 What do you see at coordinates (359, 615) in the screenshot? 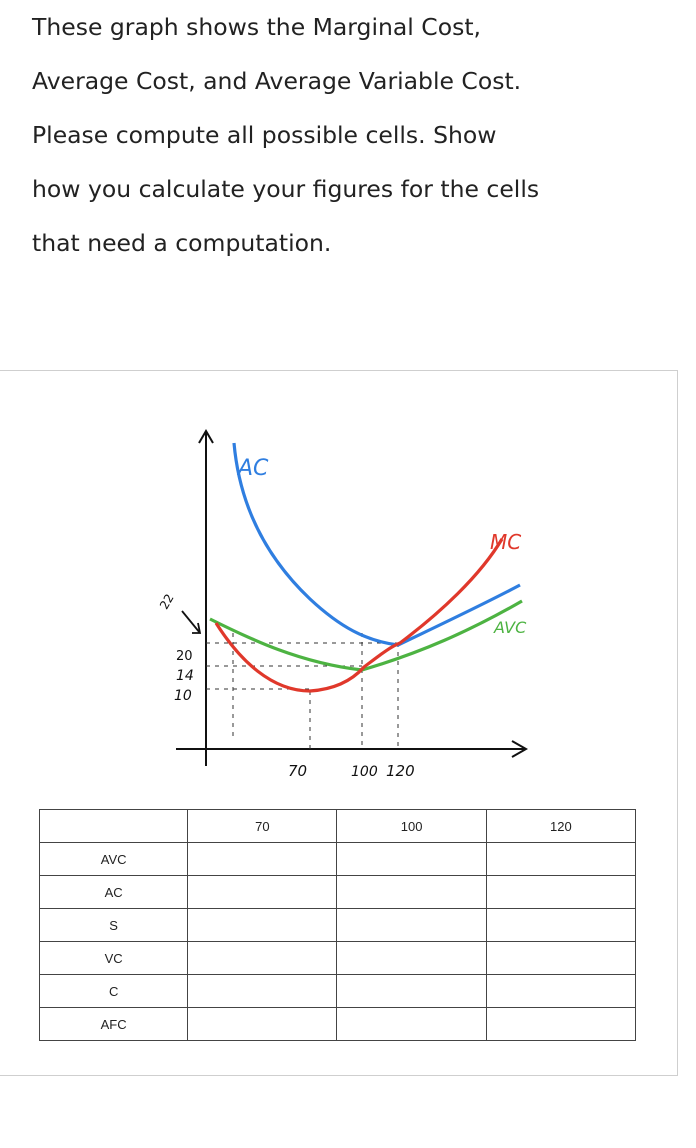
I see `mc-curve` at bounding box center [359, 615].